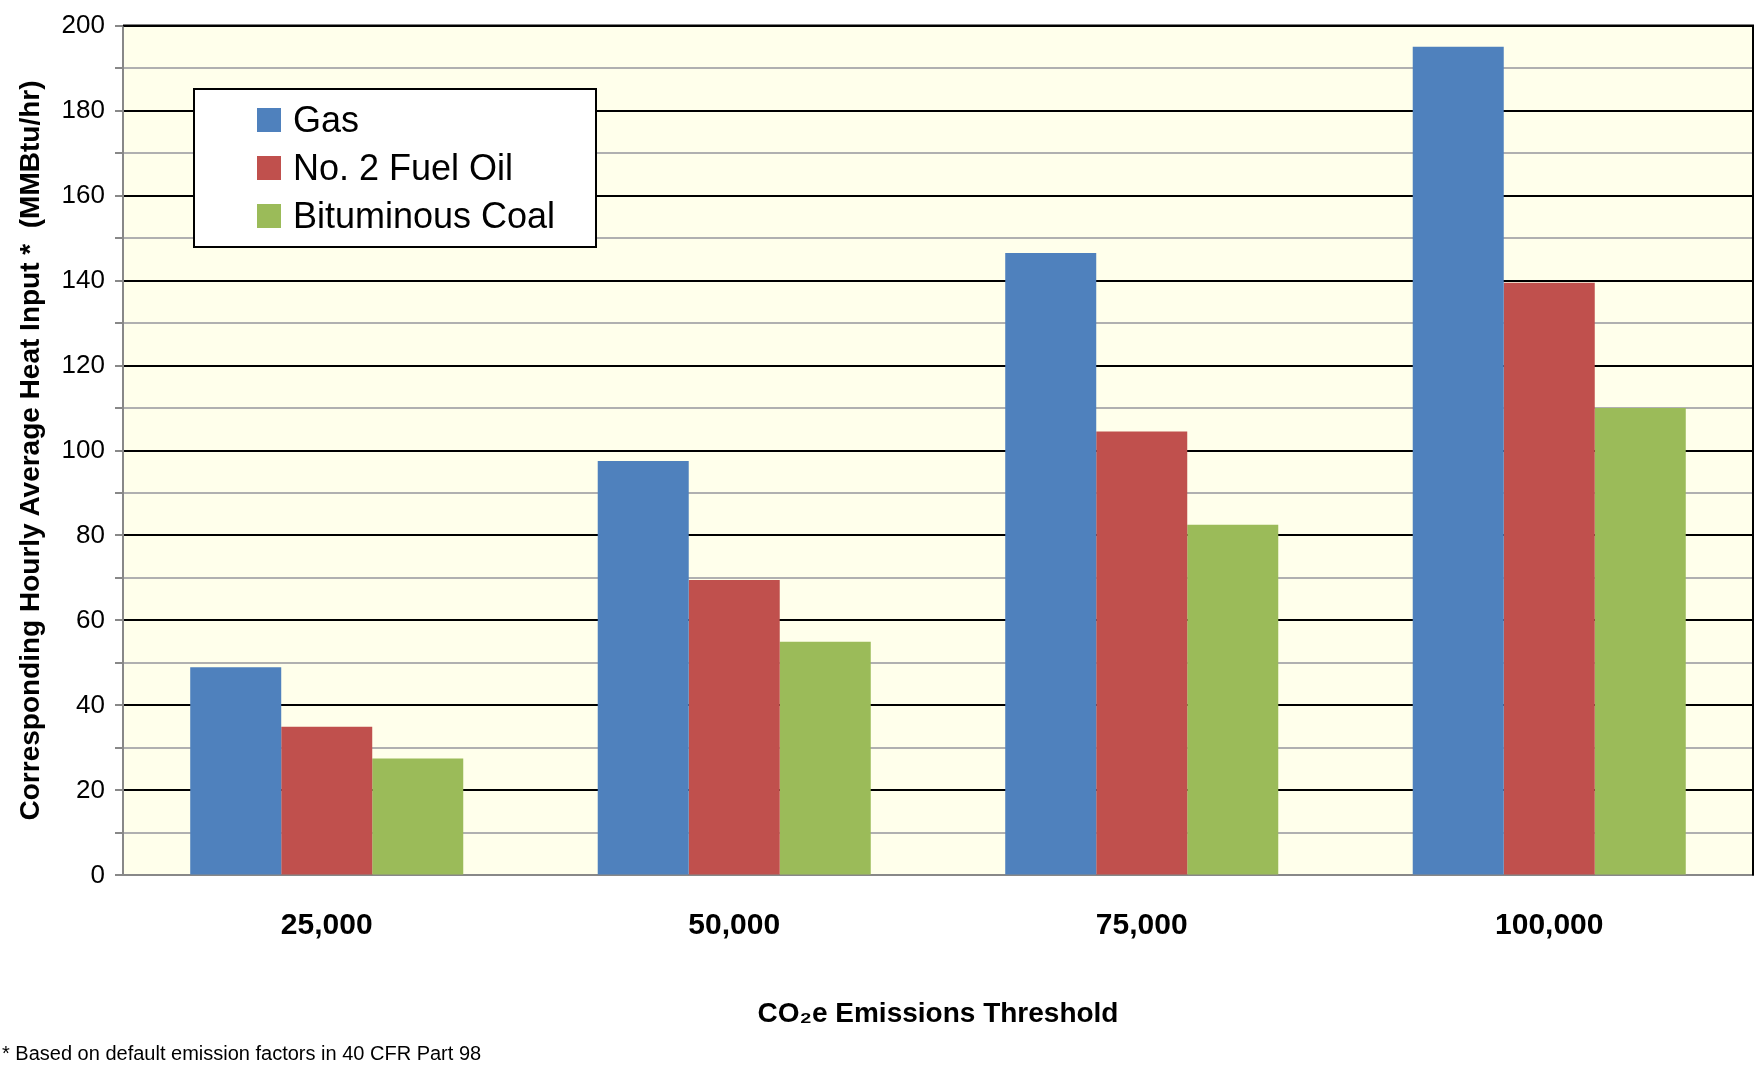 The width and height of the screenshot is (1757, 1065). What do you see at coordinates (242, 1053) in the screenshot?
I see `text: * Based on default emission factors in 40 CFR Part 98` at bounding box center [242, 1053].